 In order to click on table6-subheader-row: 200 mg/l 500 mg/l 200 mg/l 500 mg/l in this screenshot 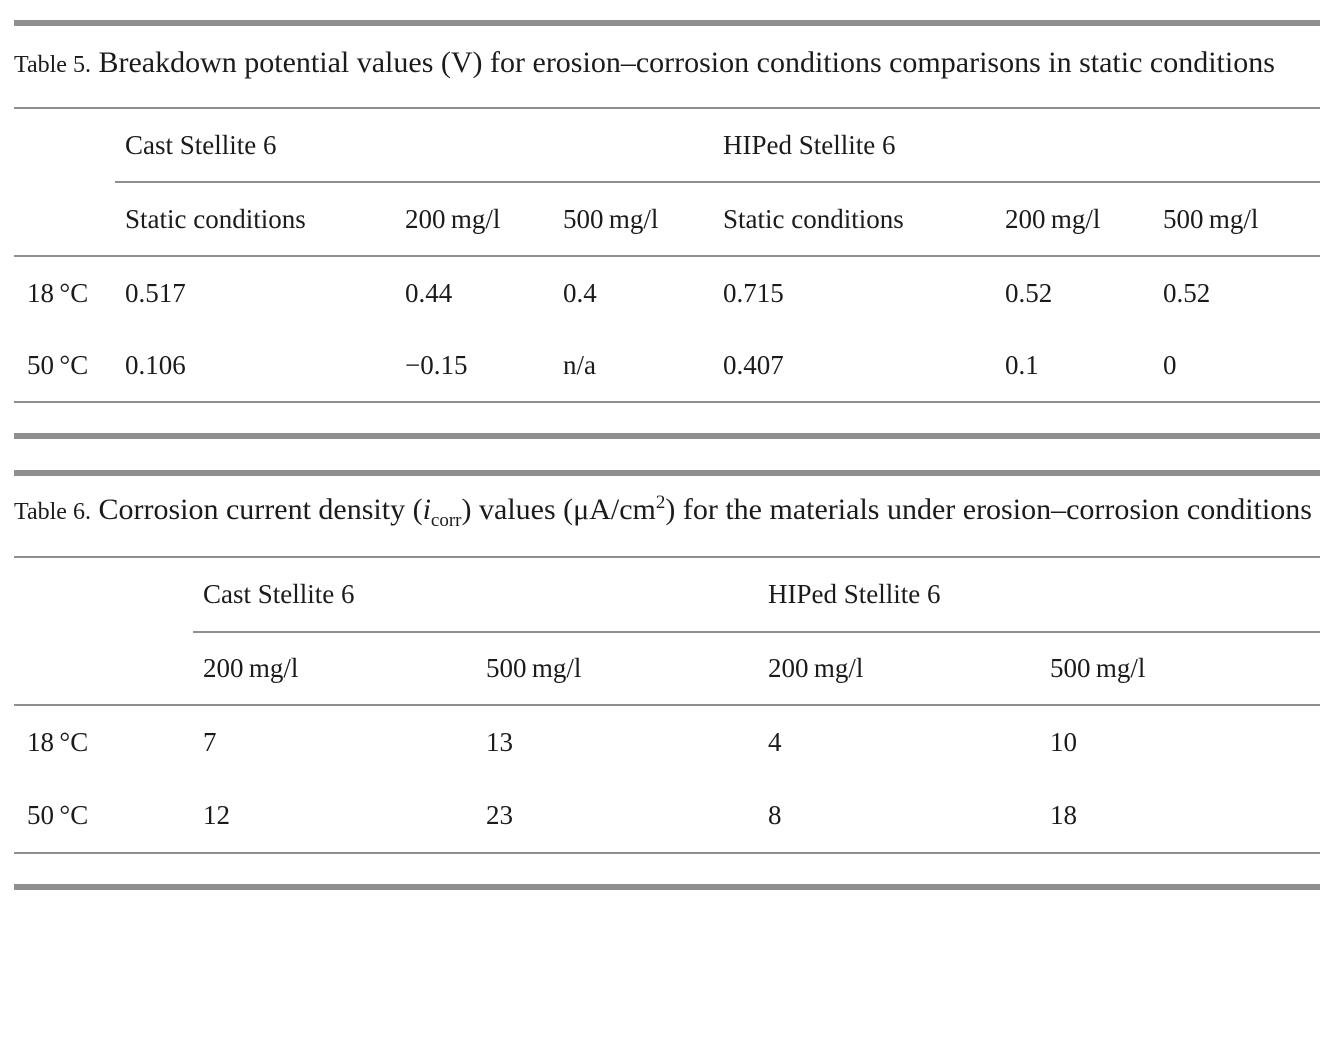, I will do `click(667, 668)`.